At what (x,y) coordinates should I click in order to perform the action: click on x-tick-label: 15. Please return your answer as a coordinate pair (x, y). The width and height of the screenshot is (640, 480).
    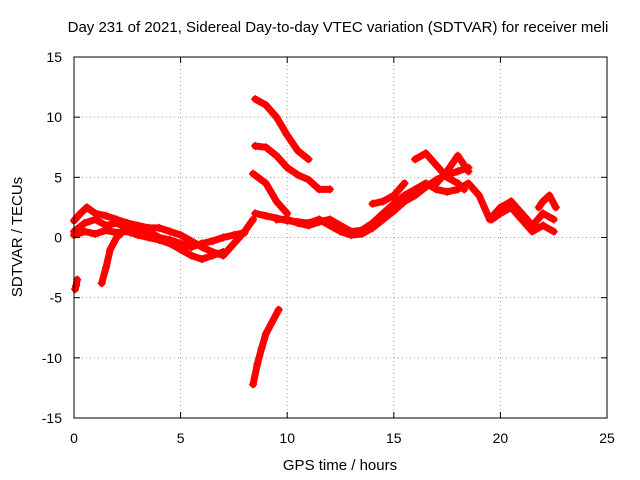
    Looking at the image, I should click on (394, 438).